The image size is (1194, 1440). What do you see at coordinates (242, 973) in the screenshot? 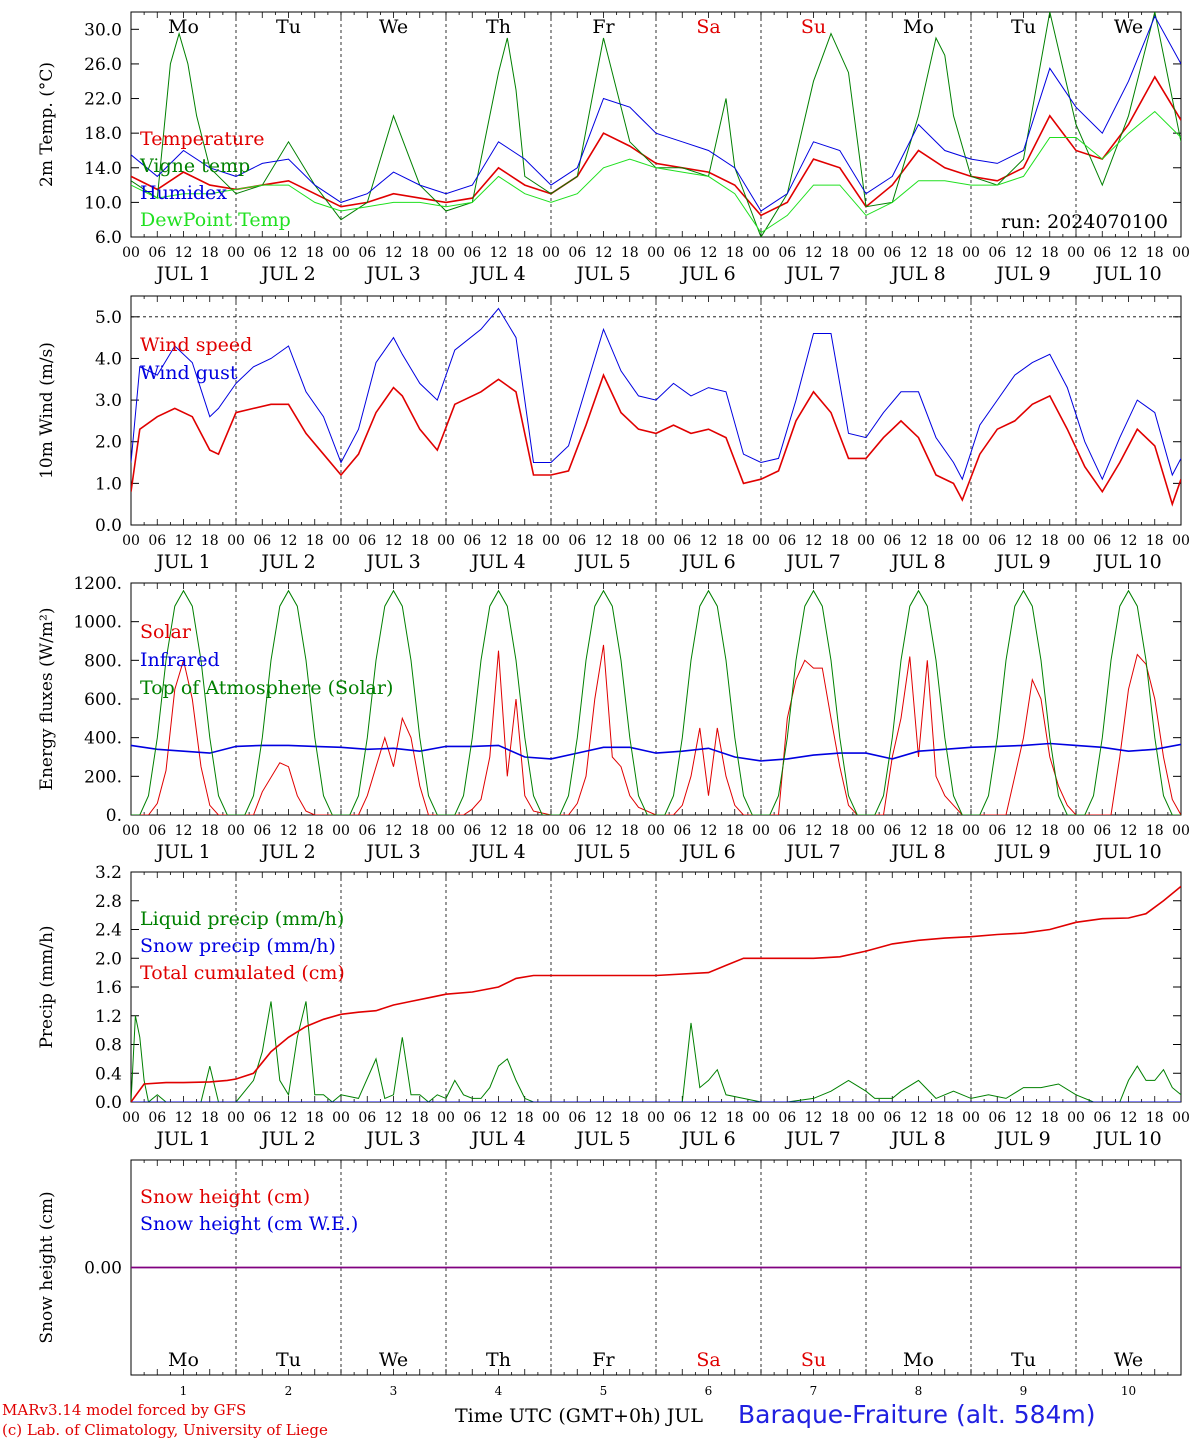
I see `legend-entry: Total cumulated (cm)` at bounding box center [242, 973].